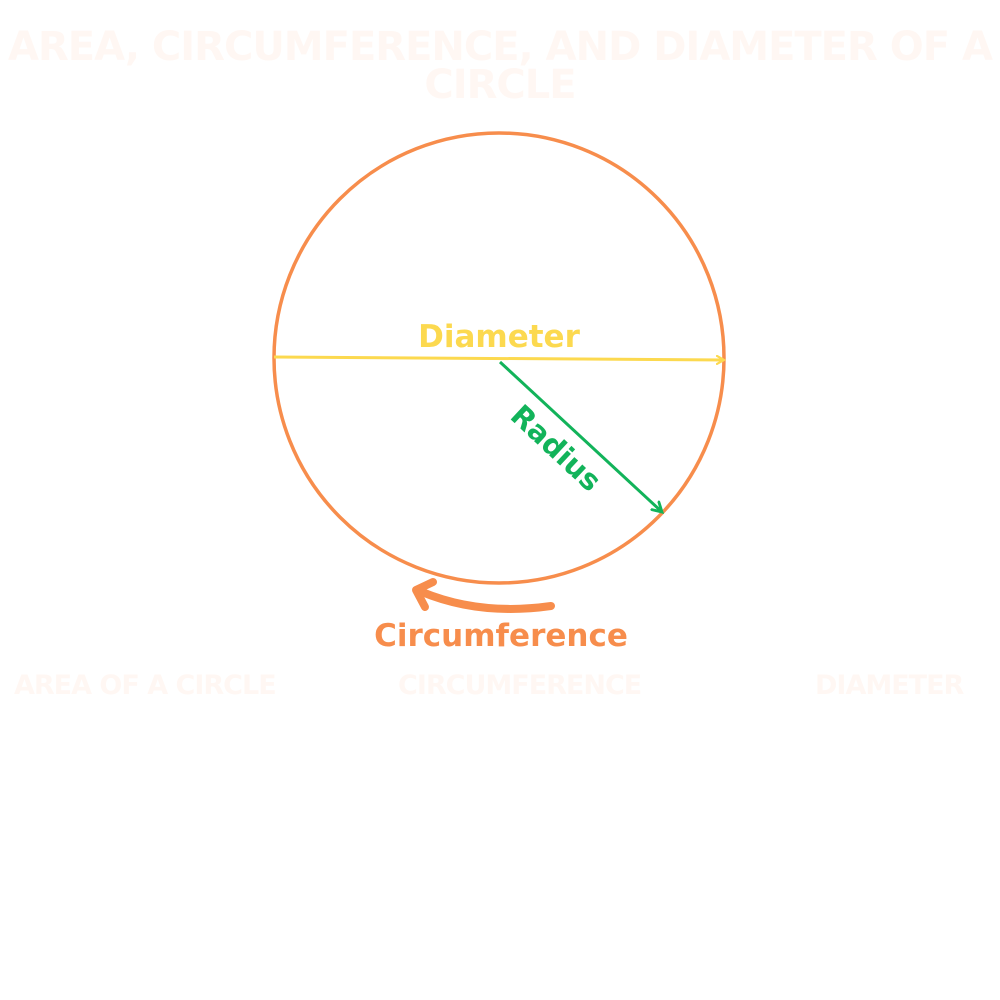 The image size is (1000, 1000). What do you see at coordinates (424, 594) in the screenshot?
I see `circumference-arrow-head` at bounding box center [424, 594].